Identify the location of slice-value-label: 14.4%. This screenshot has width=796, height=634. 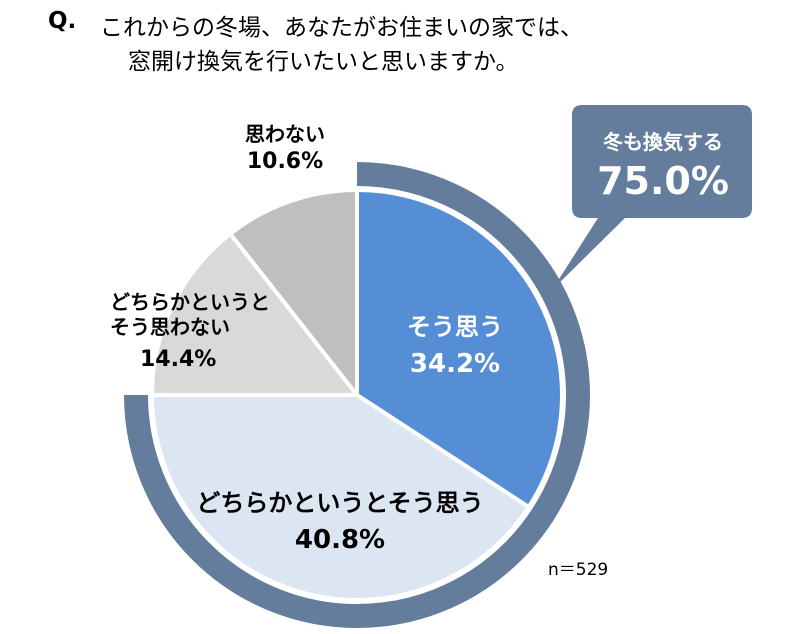
(178, 359).